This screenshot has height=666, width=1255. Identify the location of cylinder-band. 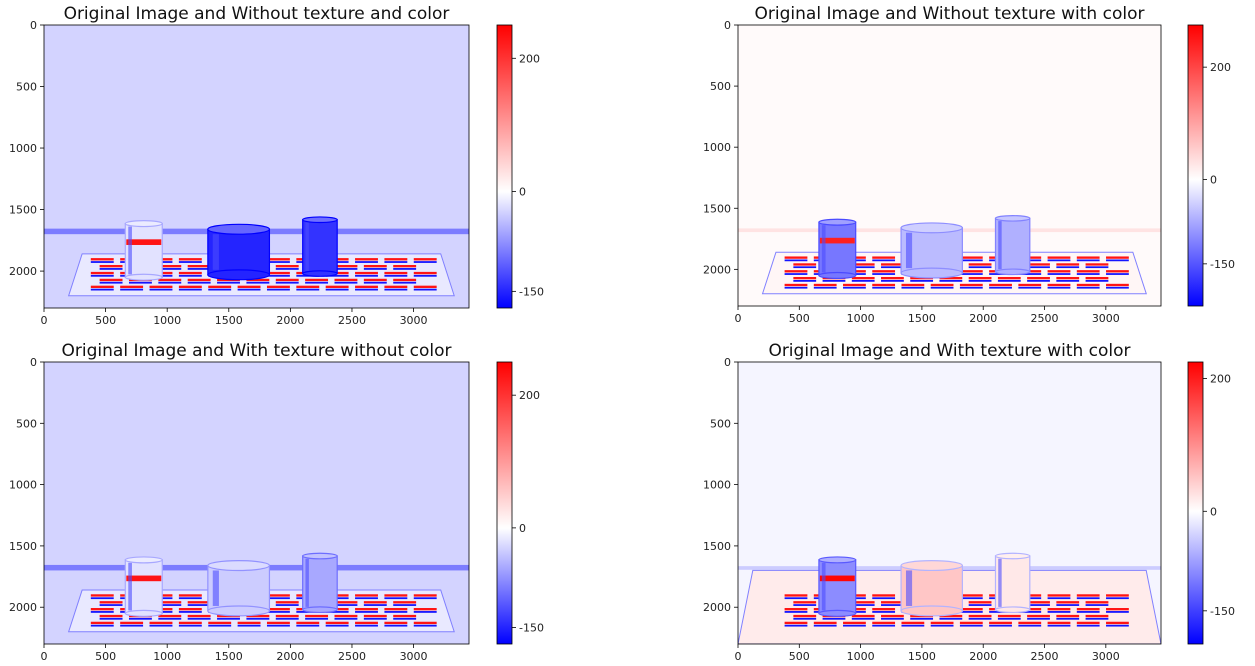
(837, 578).